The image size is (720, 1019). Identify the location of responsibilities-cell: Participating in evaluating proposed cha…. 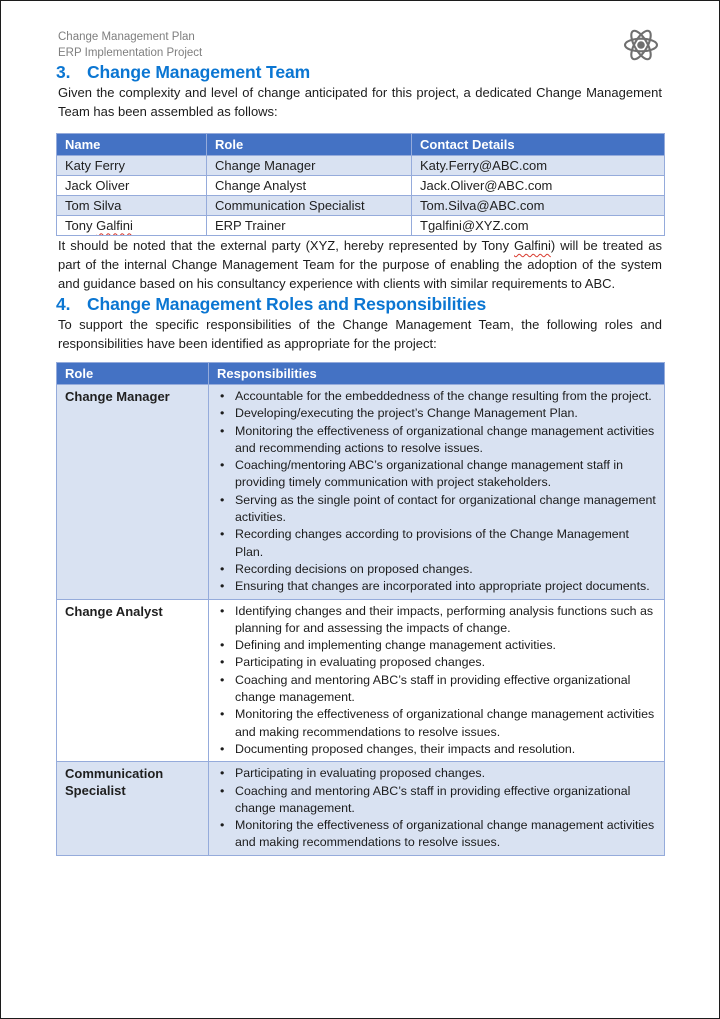
(436, 808).